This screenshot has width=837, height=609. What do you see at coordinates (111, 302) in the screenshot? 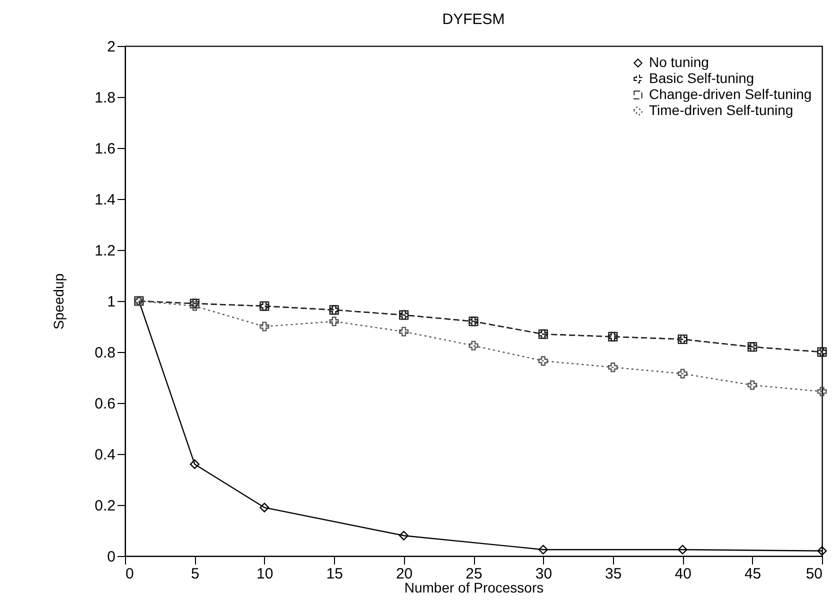
I see `y-tick-label: 1` at bounding box center [111, 302].